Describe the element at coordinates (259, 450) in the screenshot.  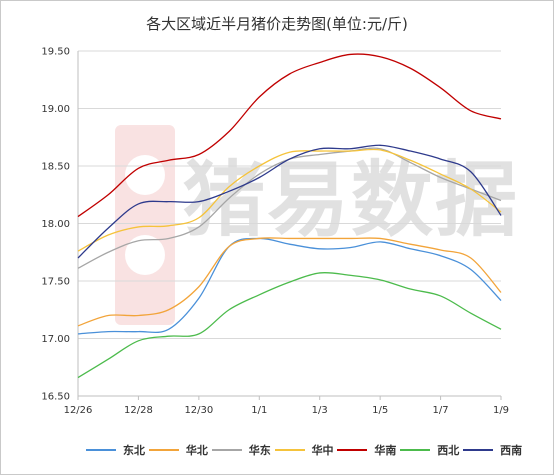
I see `legend-label: 华东` at that location.